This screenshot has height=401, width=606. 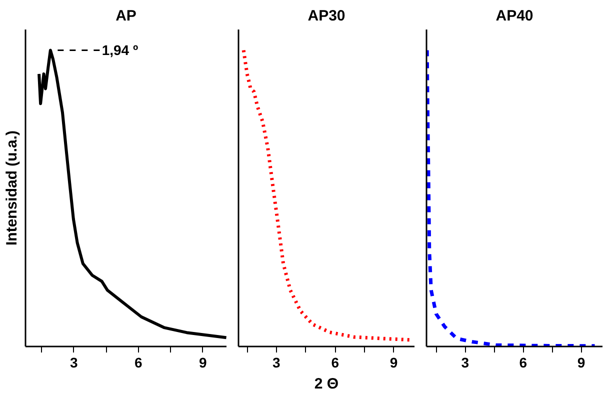 What do you see at coordinates (120, 50) in the screenshot?
I see `annotation: 1,94 º` at bounding box center [120, 50].